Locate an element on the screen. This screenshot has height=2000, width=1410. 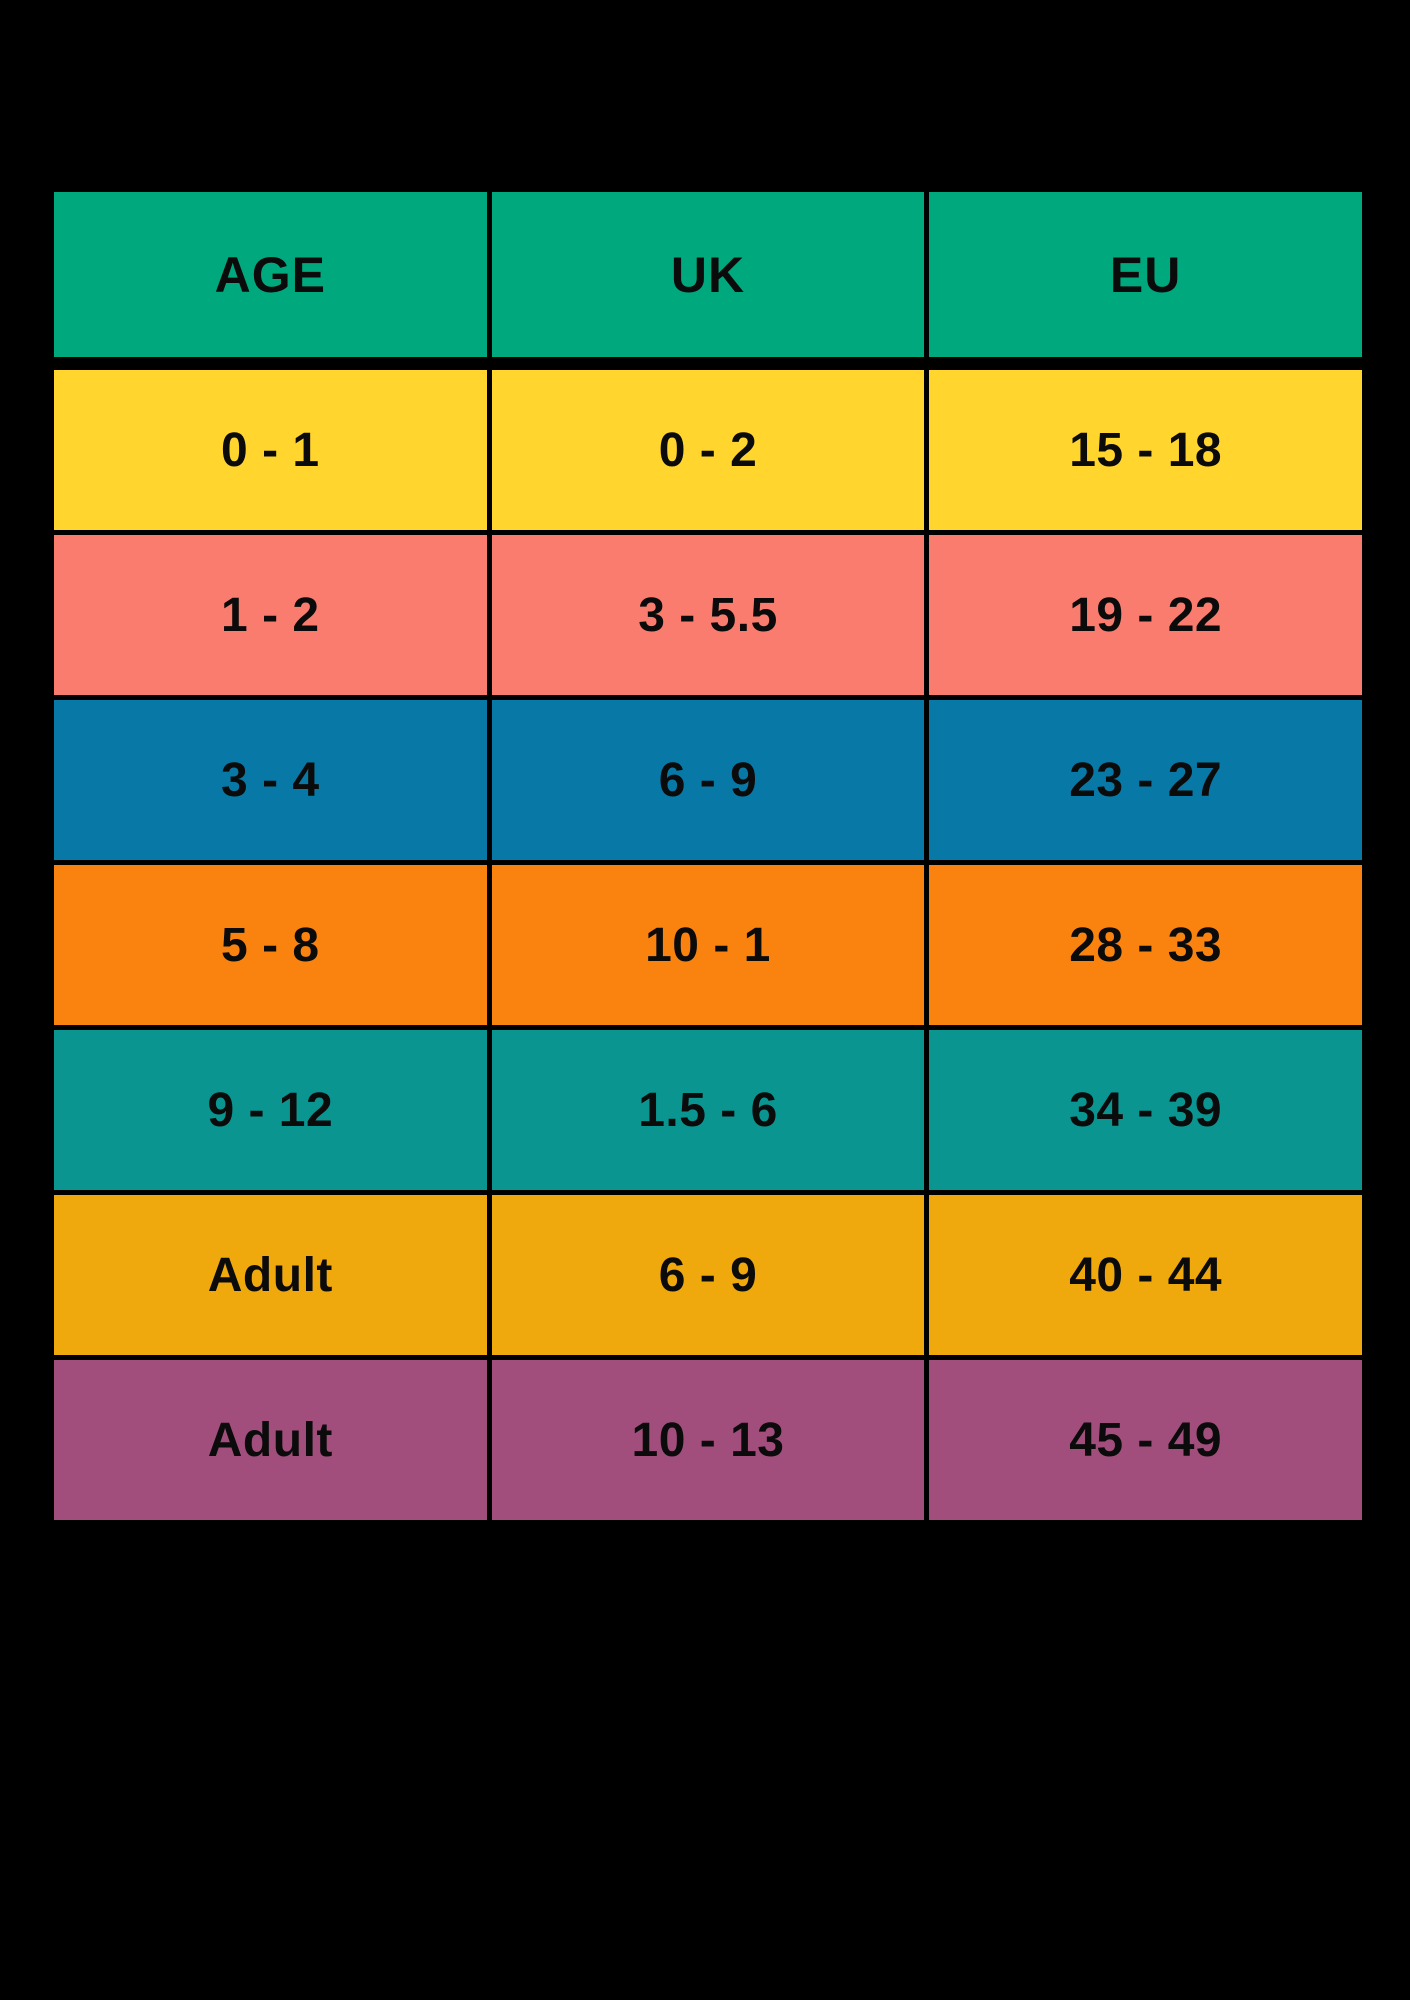
cell-row2-uk: 3 - 5.5 is located at coordinates (708, 615).